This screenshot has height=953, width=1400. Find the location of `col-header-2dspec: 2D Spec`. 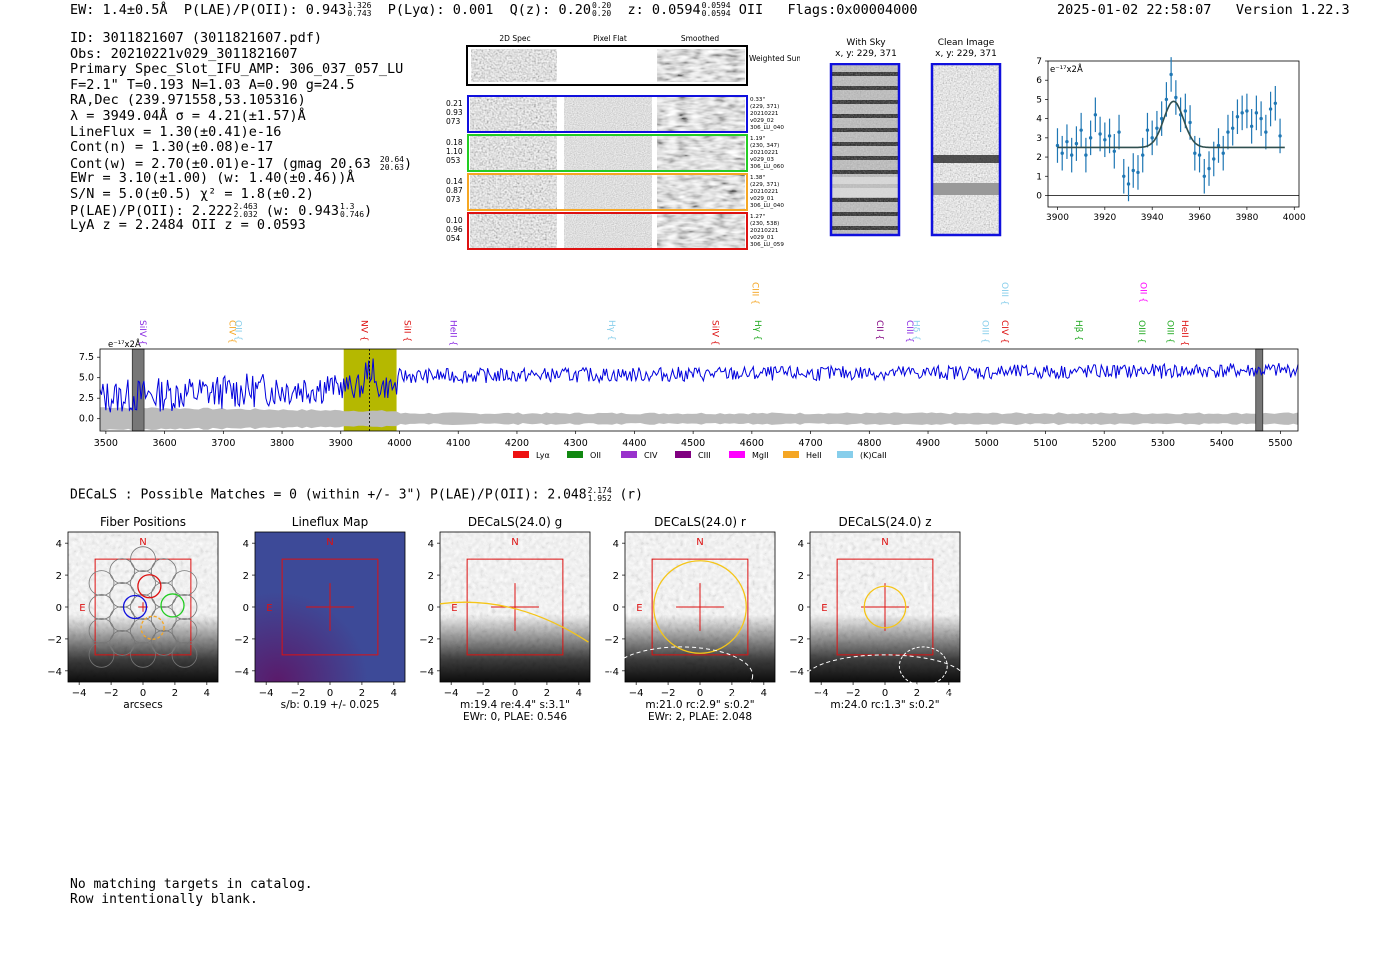

col-header-2dspec: 2D Spec is located at coordinates (514, 38).